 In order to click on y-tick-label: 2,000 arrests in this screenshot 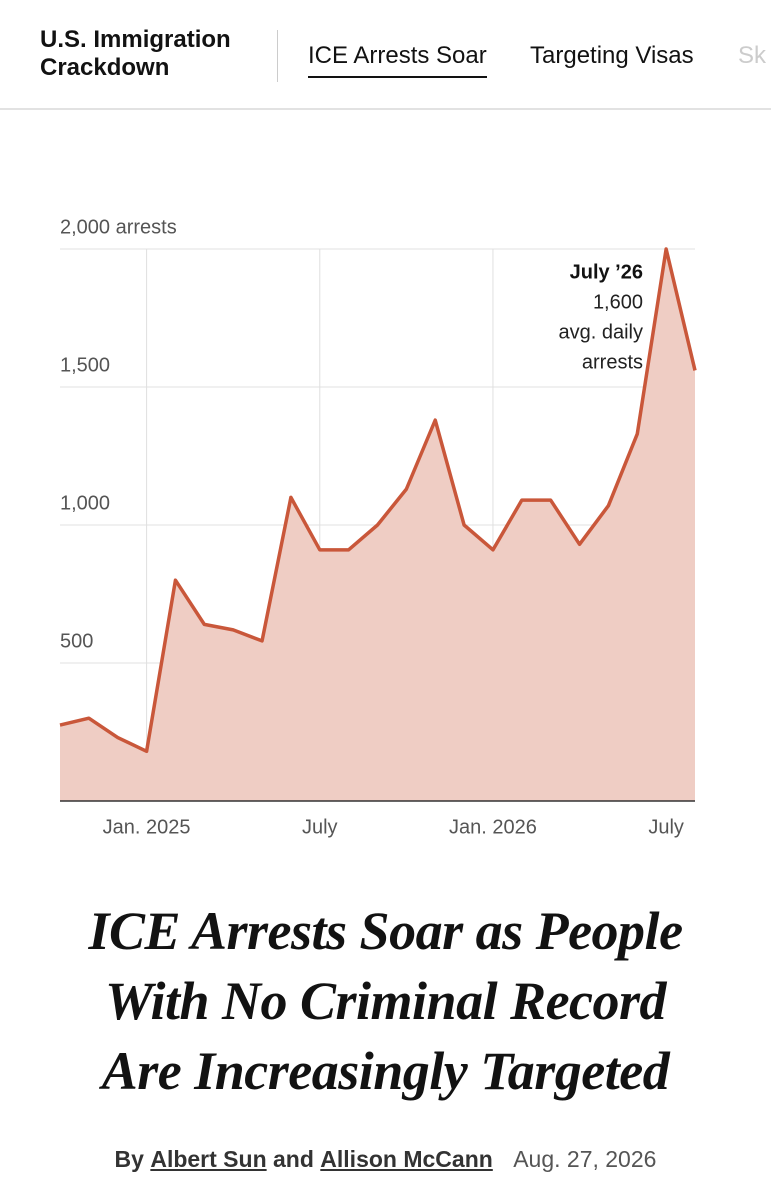, I will do `click(118, 227)`.